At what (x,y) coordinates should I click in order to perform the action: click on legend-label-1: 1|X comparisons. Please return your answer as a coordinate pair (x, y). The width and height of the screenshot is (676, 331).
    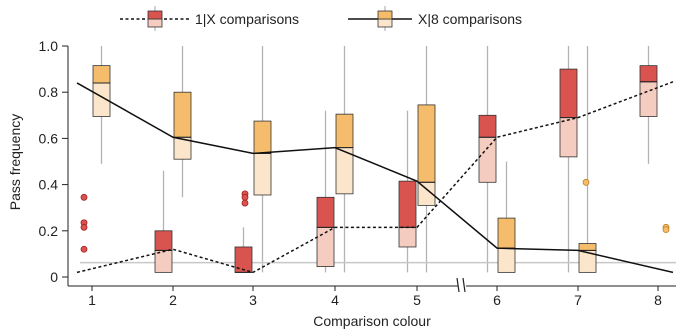
    Looking at the image, I should click on (247, 19).